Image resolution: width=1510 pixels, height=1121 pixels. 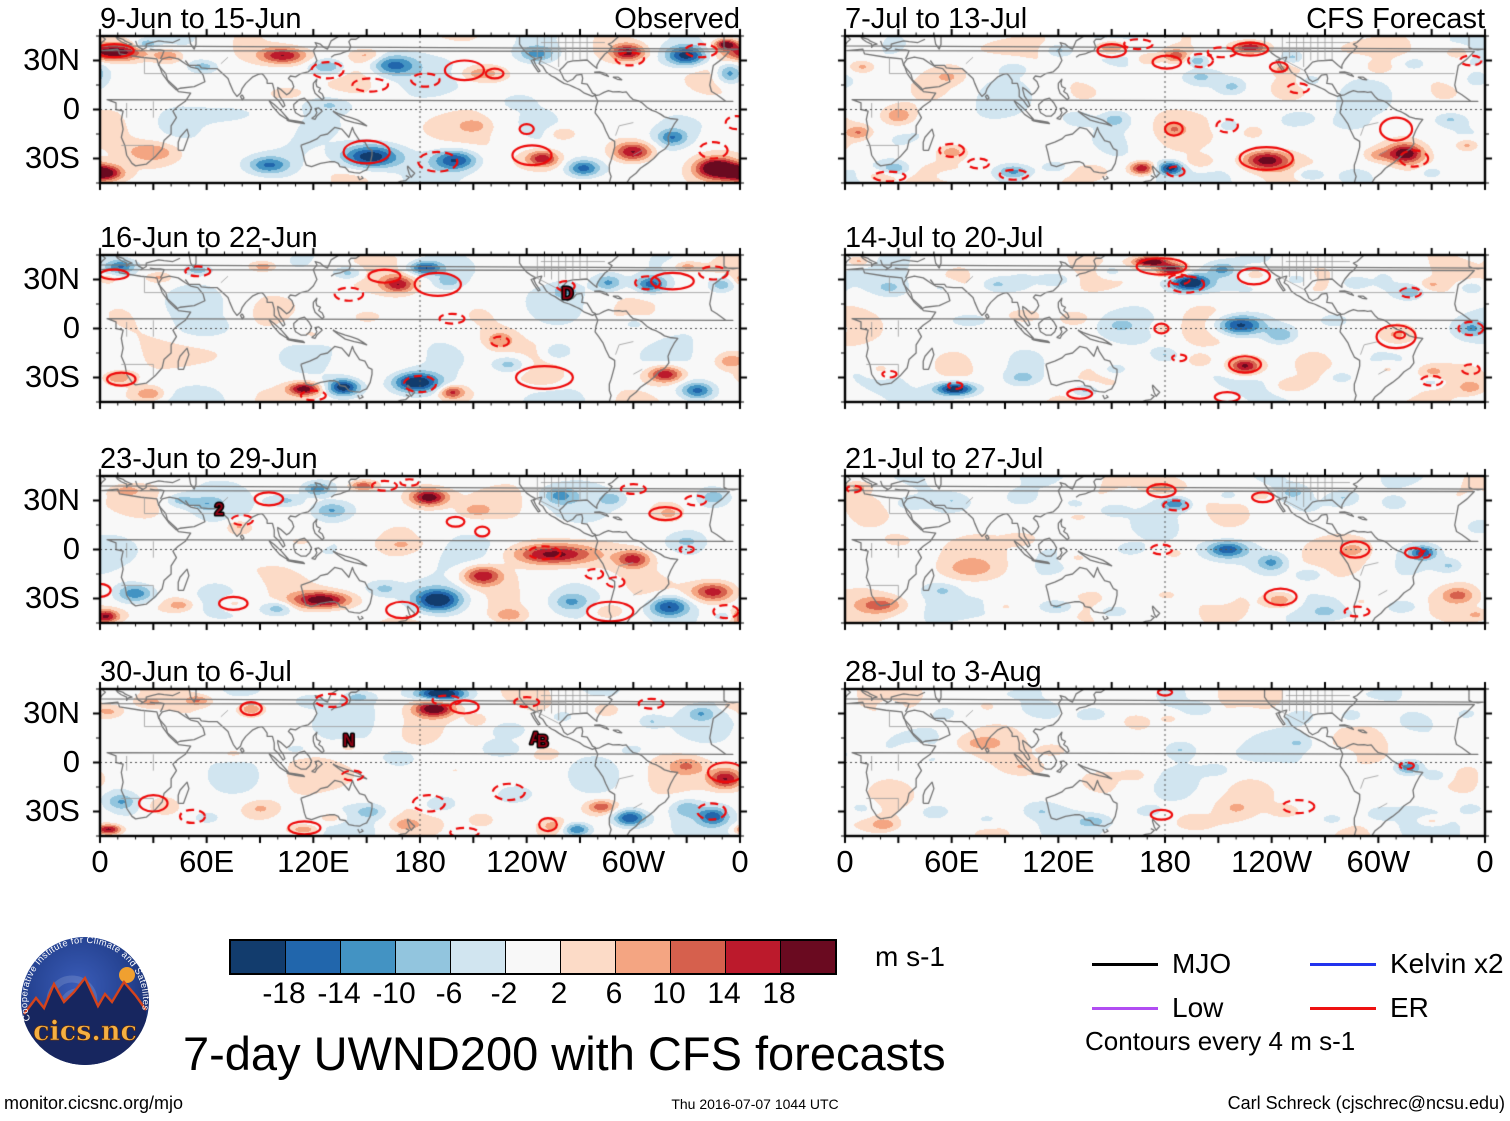 I want to click on panel-title: 9-Jun to 15-Jun, so click(x=201, y=19).